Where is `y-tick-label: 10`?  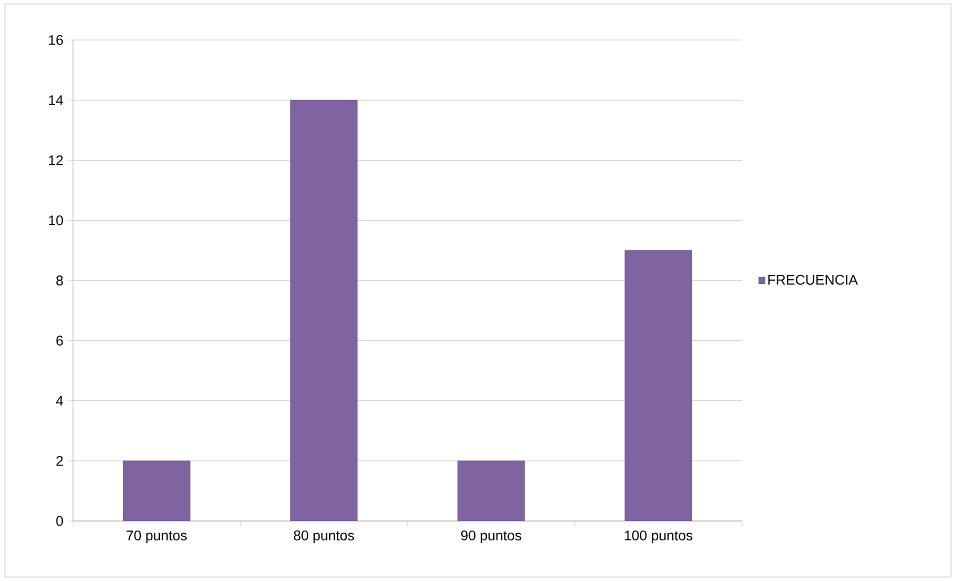 y-tick-label: 10 is located at coordinates (56, 220).